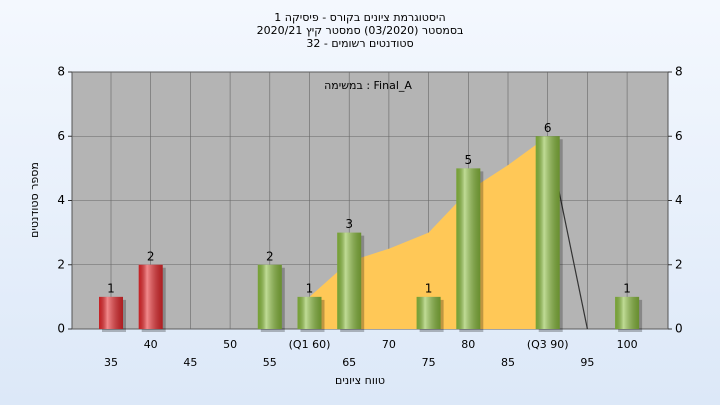 The image size is (720, 405). I want to click on x-tick-label: (Q3 90), so click(548, 344).